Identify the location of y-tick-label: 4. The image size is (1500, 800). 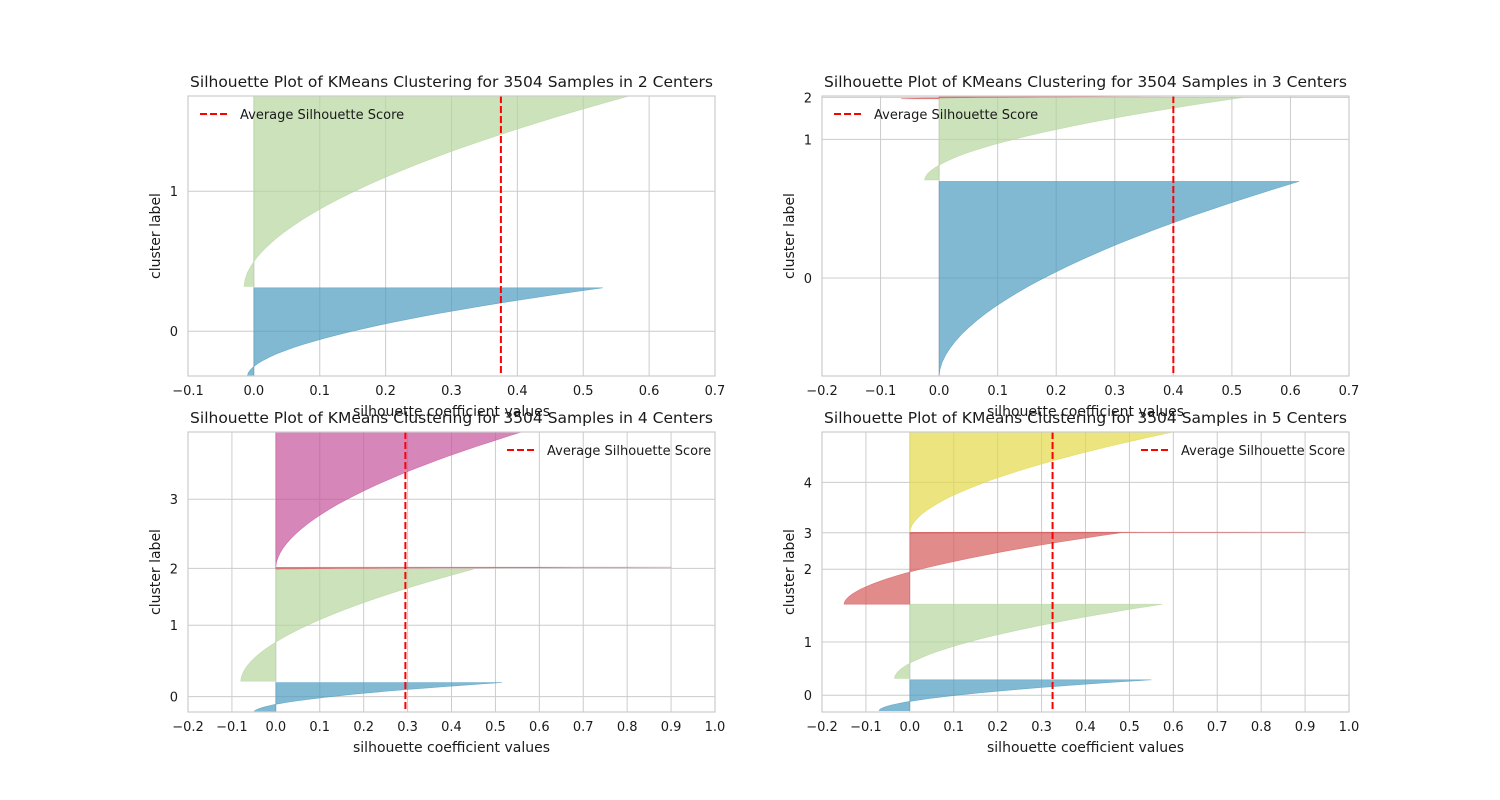
(808, 483).